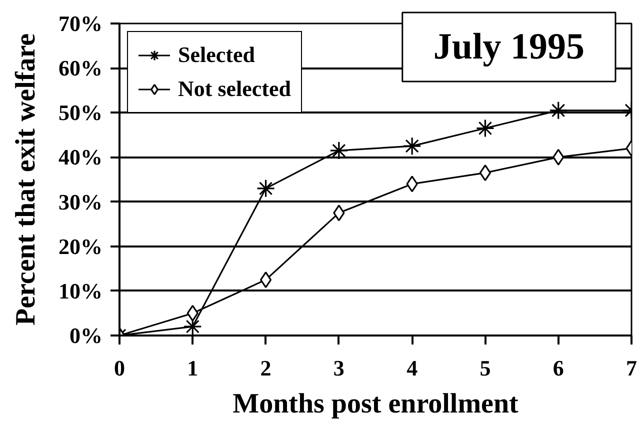 Image resolution: width=638 pixels, height=434 pixels. Describe the element at coordinates (86, 335) in the screenshot. I see `y-tick-label: 0%` at that location.